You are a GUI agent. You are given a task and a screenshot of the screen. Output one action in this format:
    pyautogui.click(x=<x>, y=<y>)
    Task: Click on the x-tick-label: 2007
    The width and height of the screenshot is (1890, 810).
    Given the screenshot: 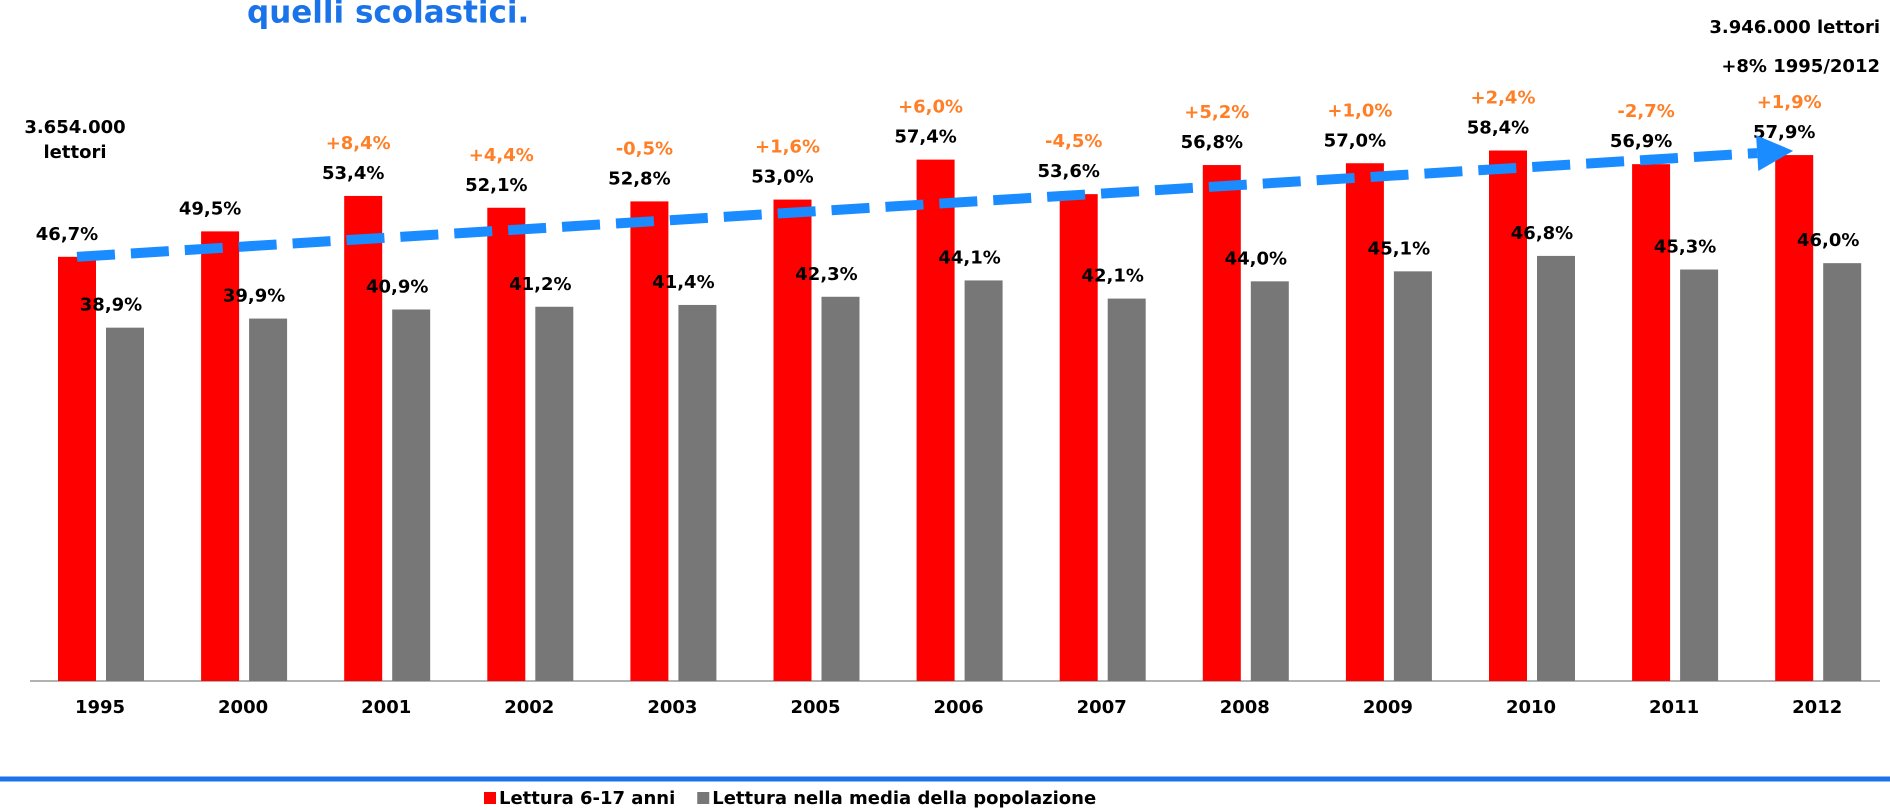 What is the action you would take?
    pyautogui.click(x=1102, y=707)
    